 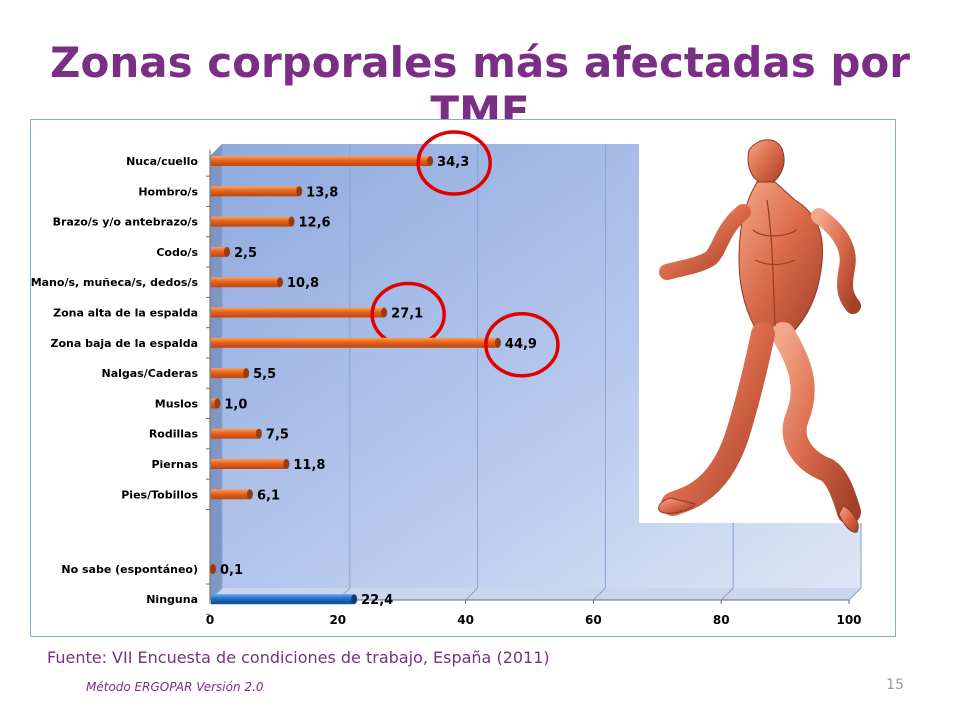 What do you see at coordinates (177, 403) in the screenshot?
I see `category-label: Muslos` at bounding box center [177, 403].